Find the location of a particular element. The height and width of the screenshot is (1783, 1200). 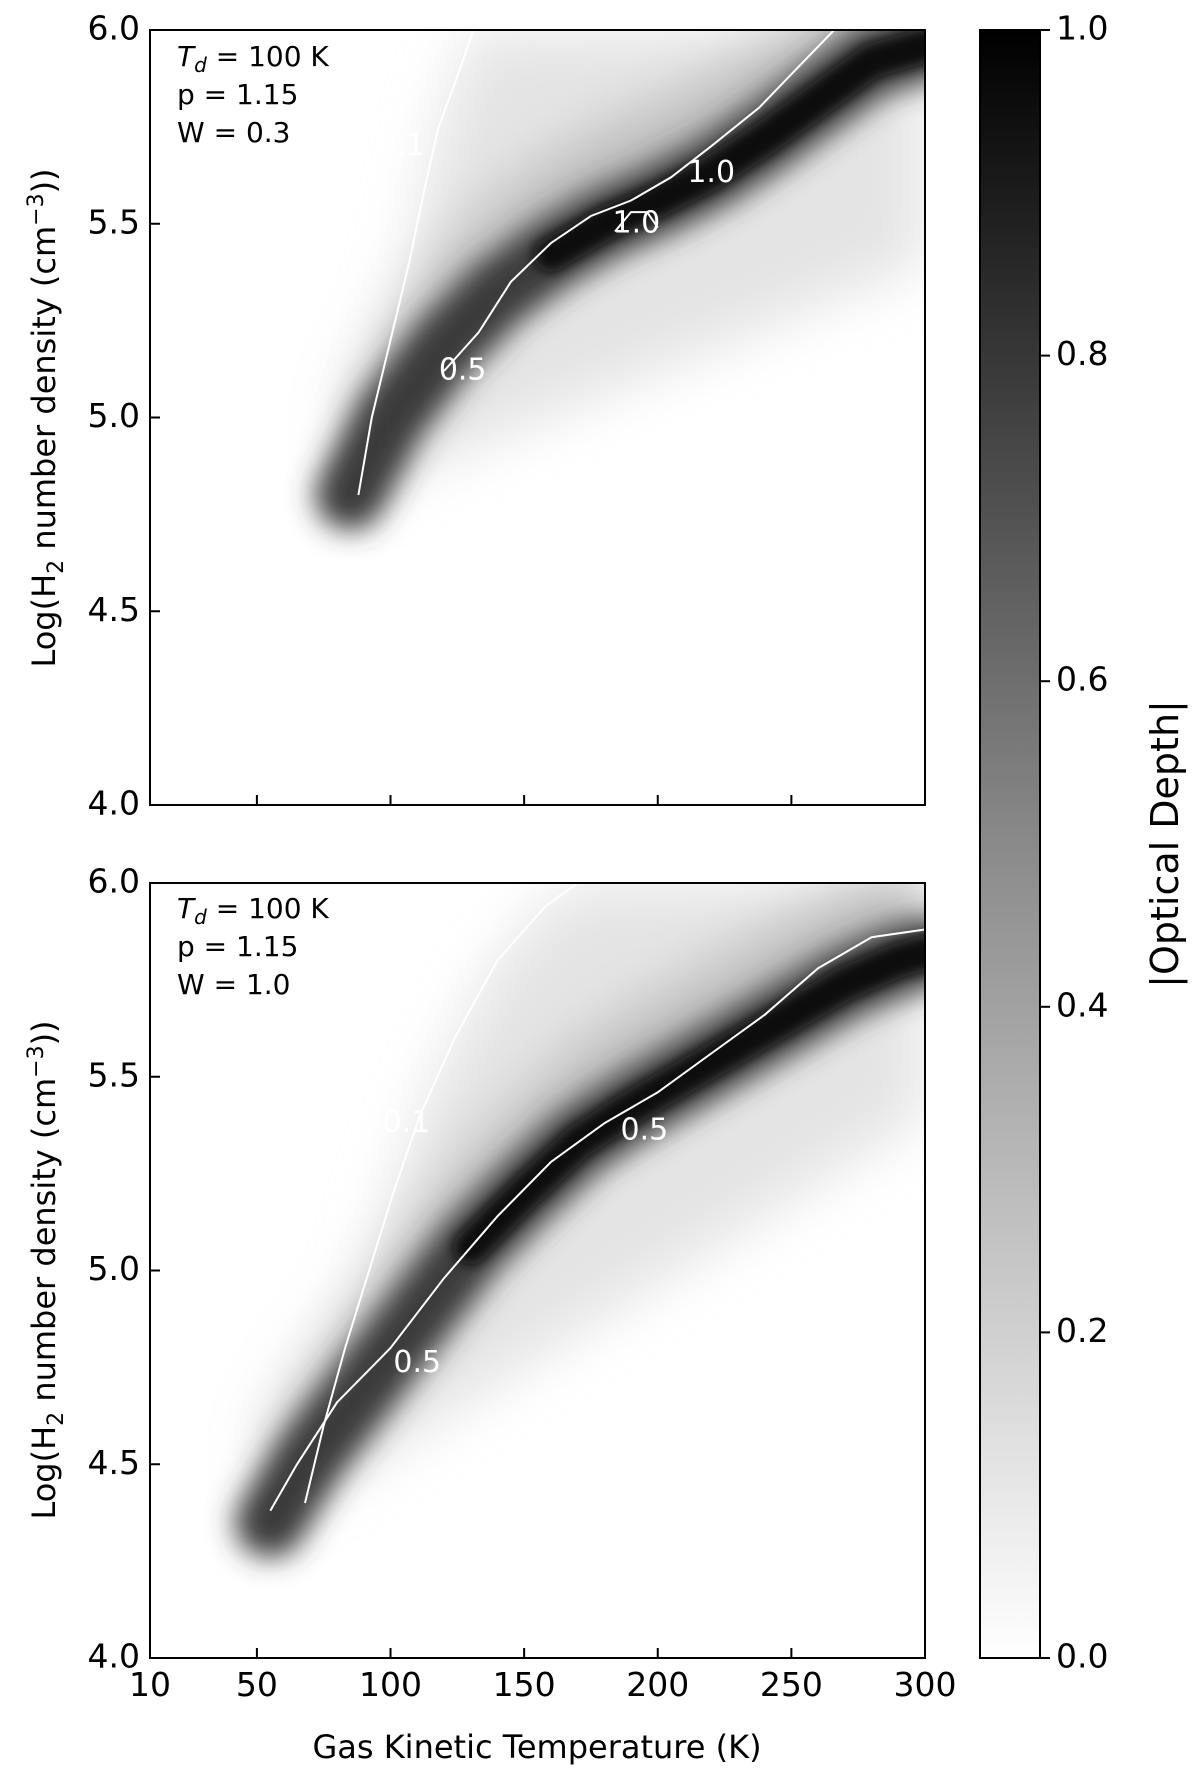

x-axis-title: Gas Kinetic Temperature (K) is located at coordinates (536, 1747).